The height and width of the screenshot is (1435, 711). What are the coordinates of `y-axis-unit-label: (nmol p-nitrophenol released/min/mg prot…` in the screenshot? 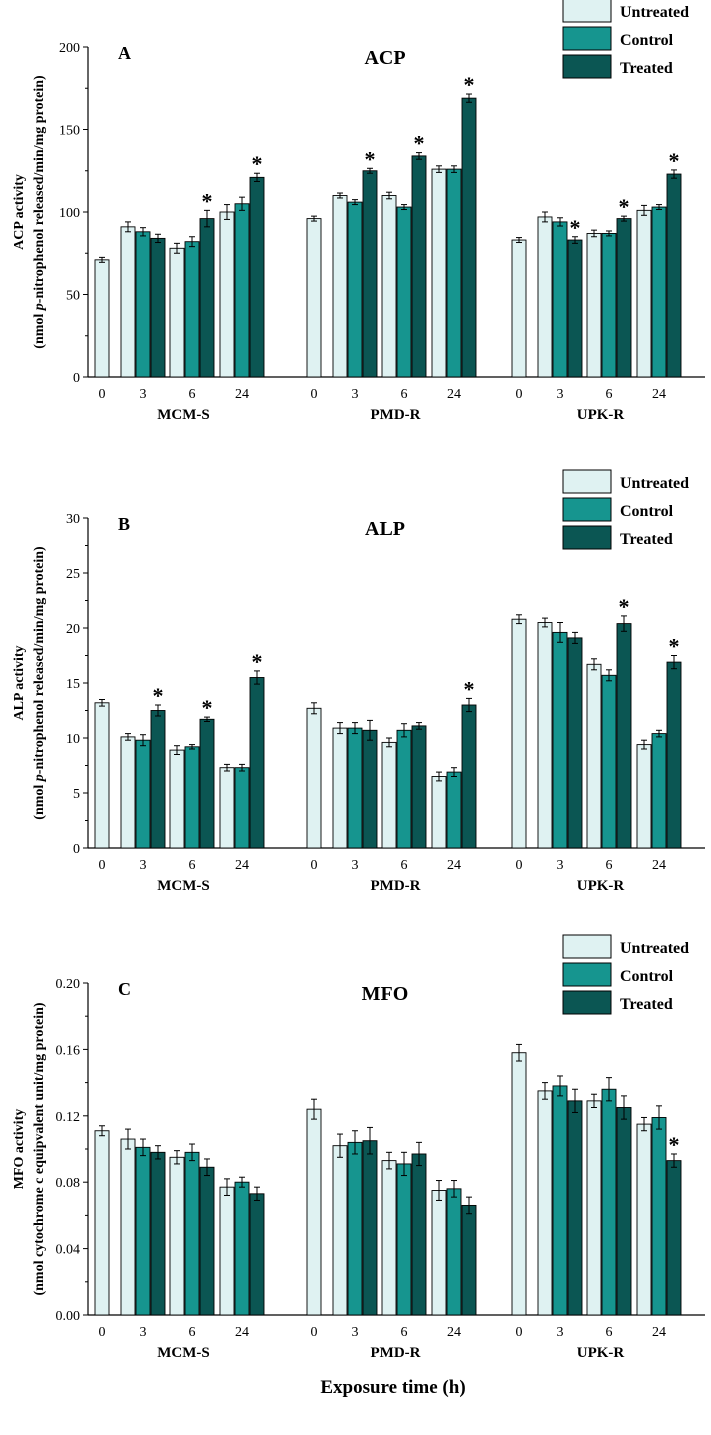 It's located at (39, 212).